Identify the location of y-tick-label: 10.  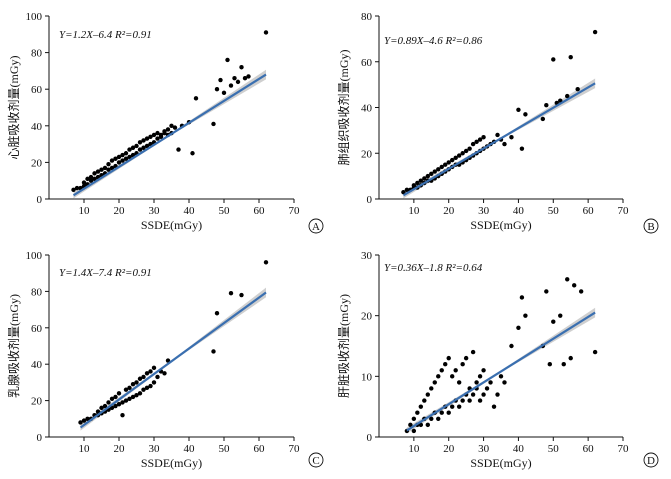
(367, 377).